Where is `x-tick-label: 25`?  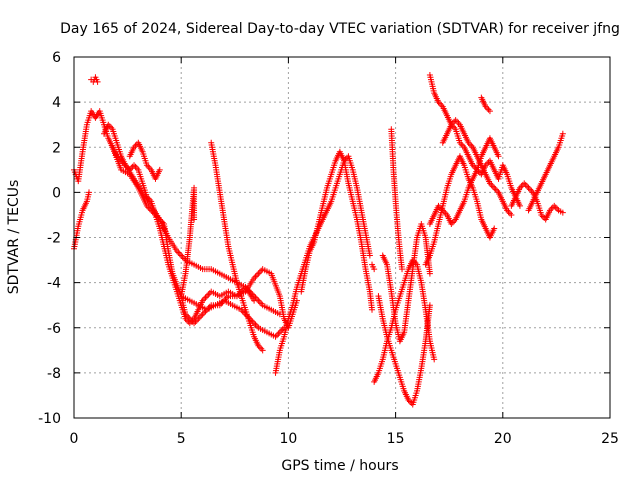 x-tick-label: 25 is located at coordinates (610, 439).